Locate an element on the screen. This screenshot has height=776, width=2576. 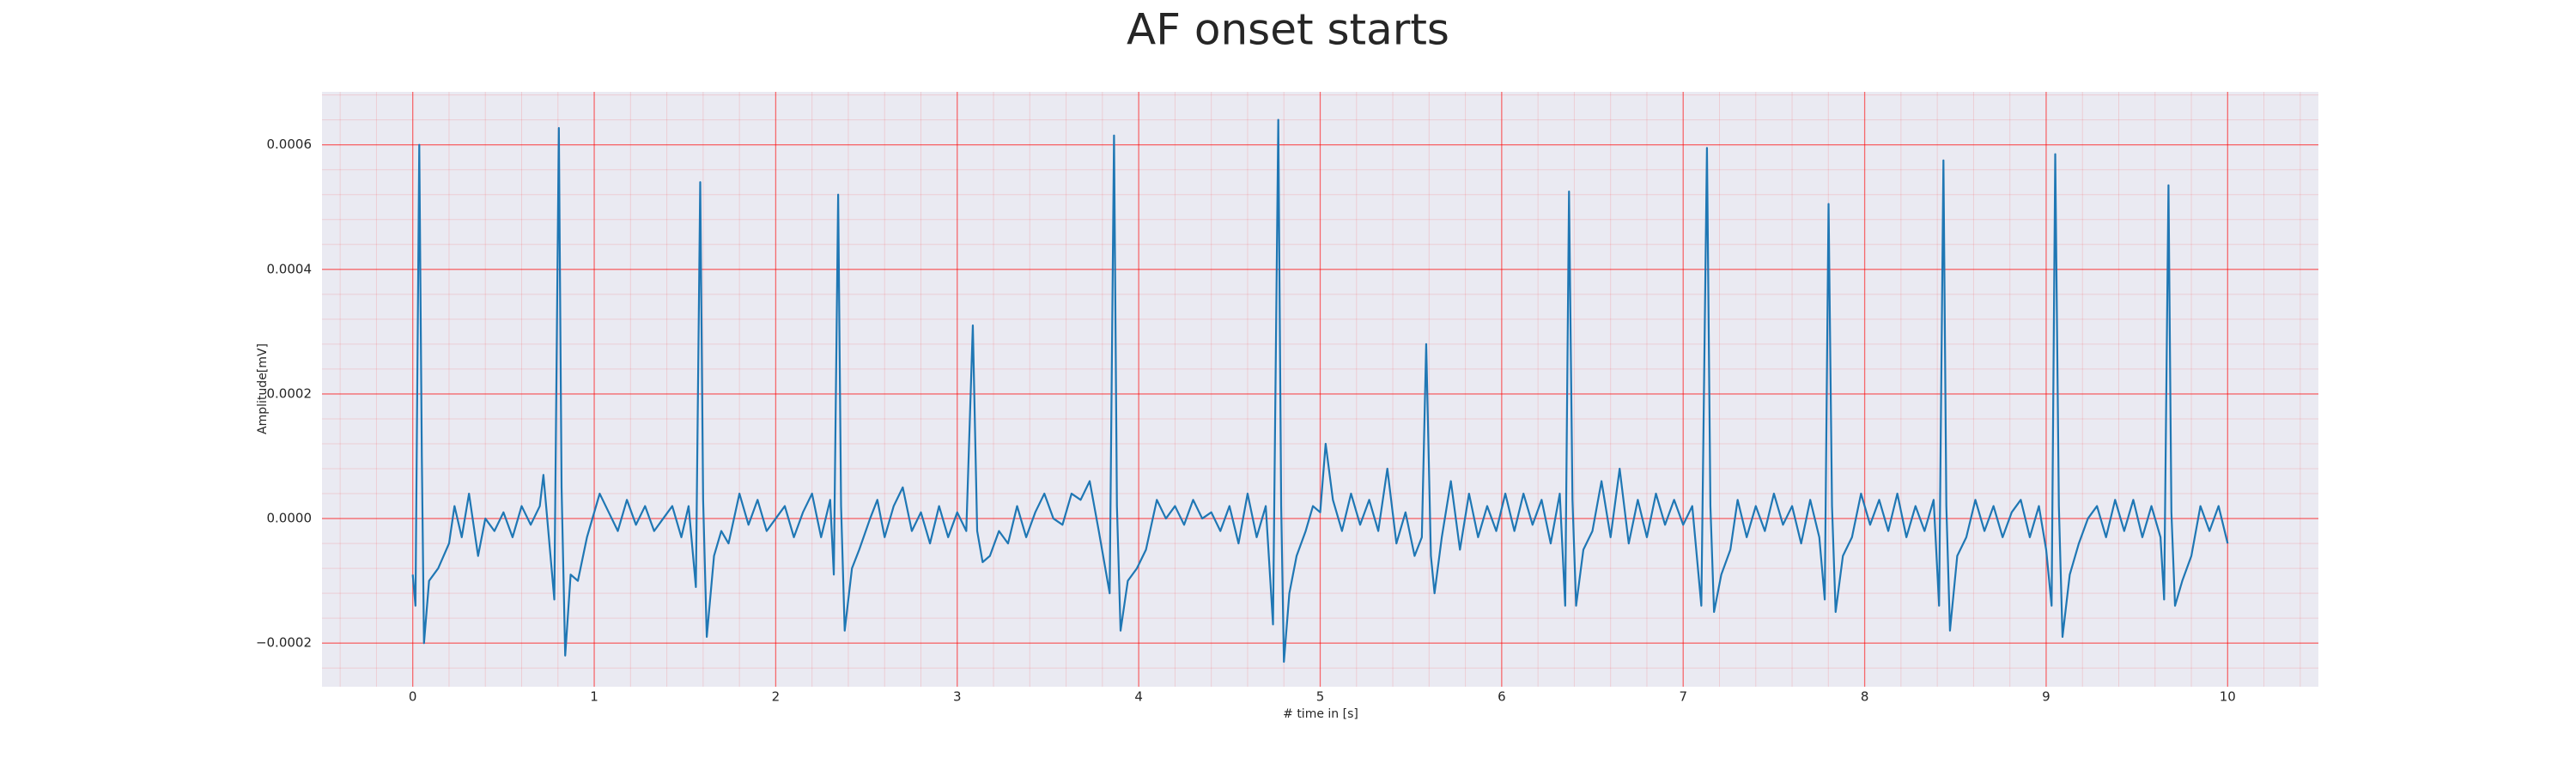
x-tick-label: 0 is located at coordinates (413, 697).